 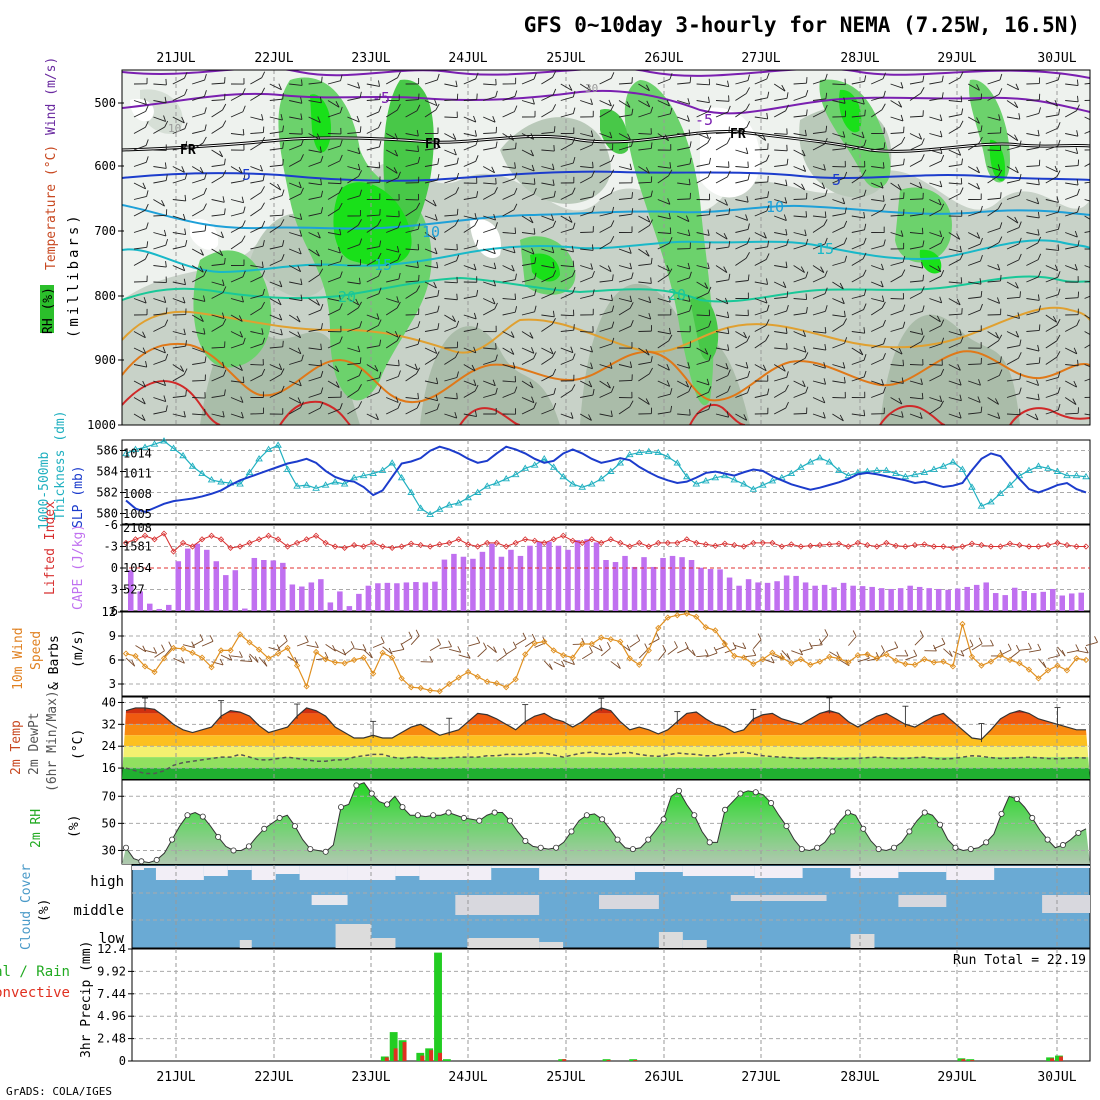 I want to click on cloud-panel: high middle low Cloud Cover (%), so click(x=555, y=907).